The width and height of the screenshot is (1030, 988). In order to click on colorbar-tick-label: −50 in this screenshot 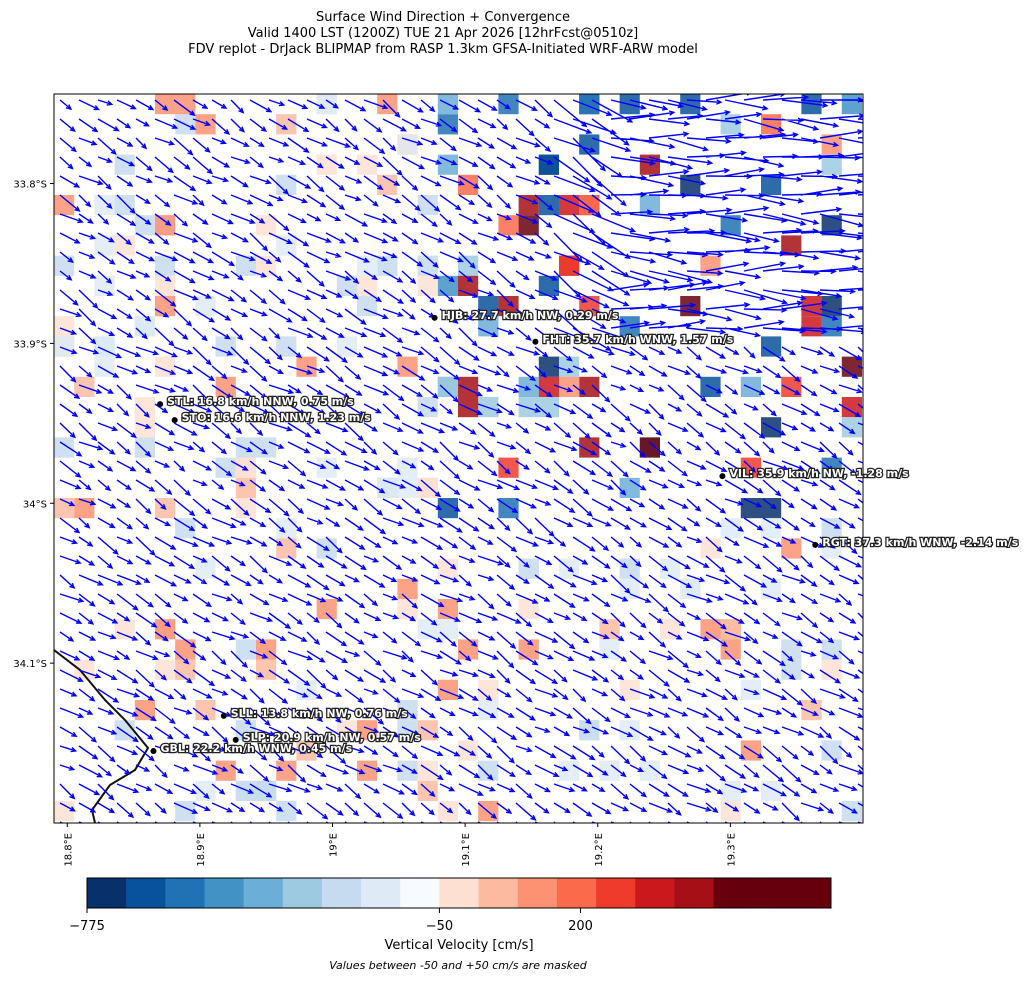, I will do `click(439, 926)`.